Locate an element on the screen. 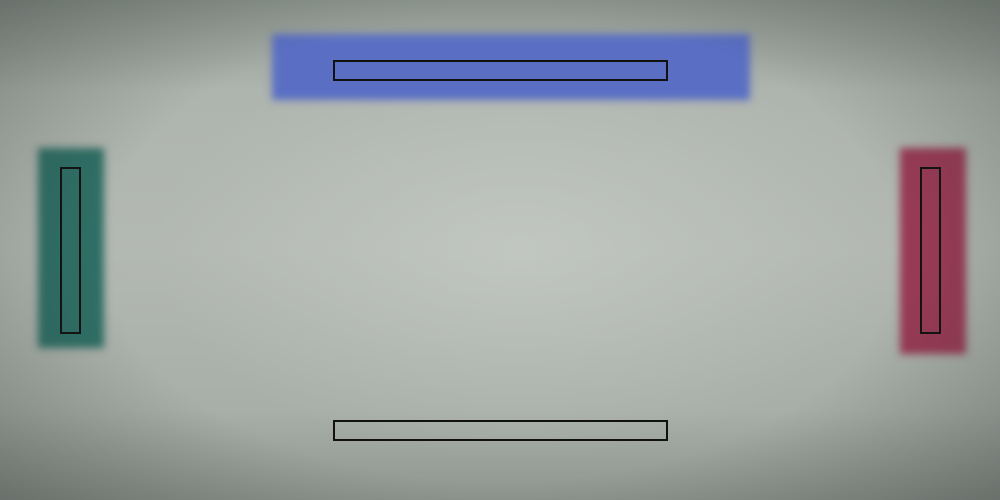 Image resolution: width=1000 pixels, height=500 pixels. left-paddle is located at coordinates (70, 250).